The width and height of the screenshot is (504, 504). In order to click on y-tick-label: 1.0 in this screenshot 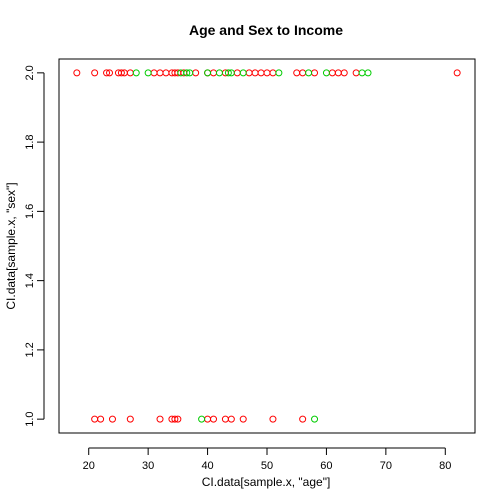, I will do `click(30, 418)`.